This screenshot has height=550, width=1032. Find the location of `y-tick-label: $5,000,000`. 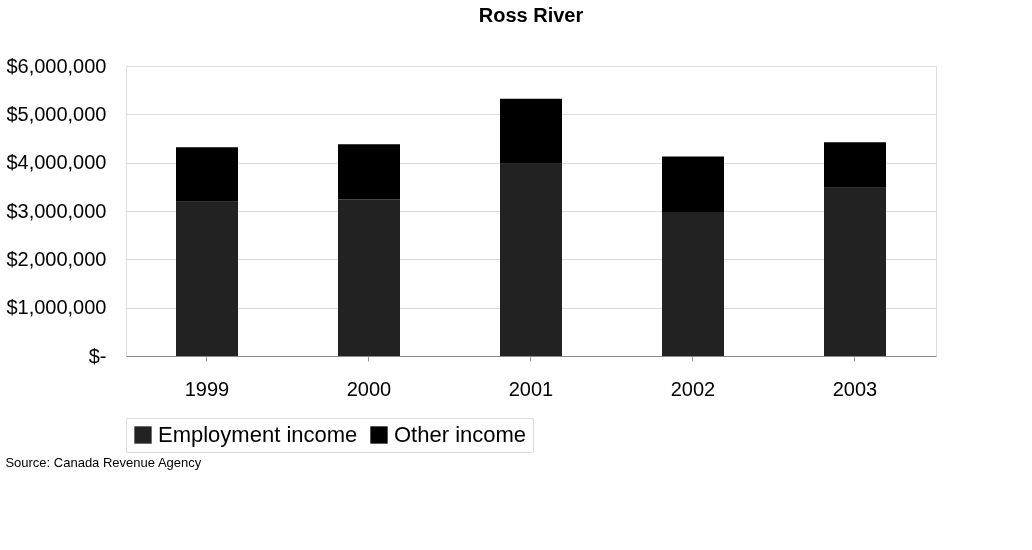

y-tick-label: $5,000,000 is located at coordinates (56, 113).